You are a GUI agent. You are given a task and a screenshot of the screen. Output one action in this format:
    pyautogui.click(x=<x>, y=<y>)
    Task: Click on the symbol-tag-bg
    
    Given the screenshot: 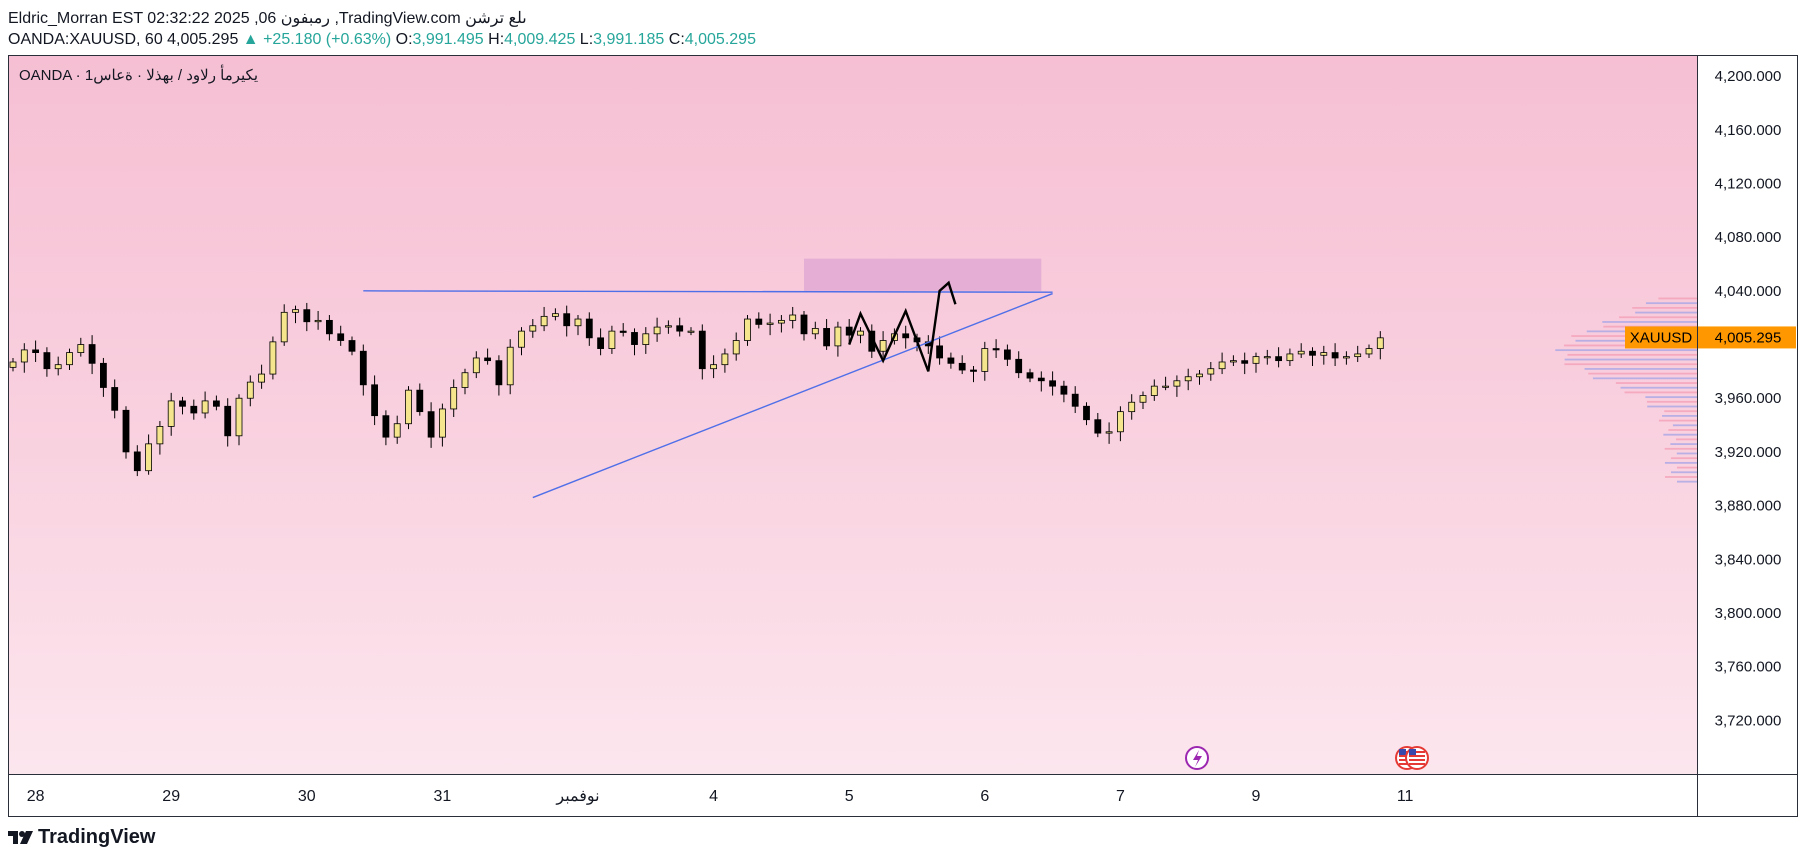 What is the action you would take?
    pyautogui.click(x=1661, y=337)
    